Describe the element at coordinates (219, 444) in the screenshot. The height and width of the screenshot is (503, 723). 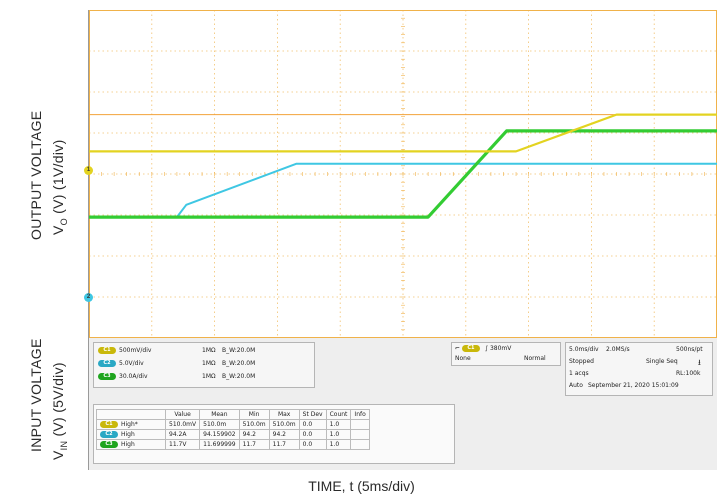
I see `mean-cell: 11.699999` at that location.